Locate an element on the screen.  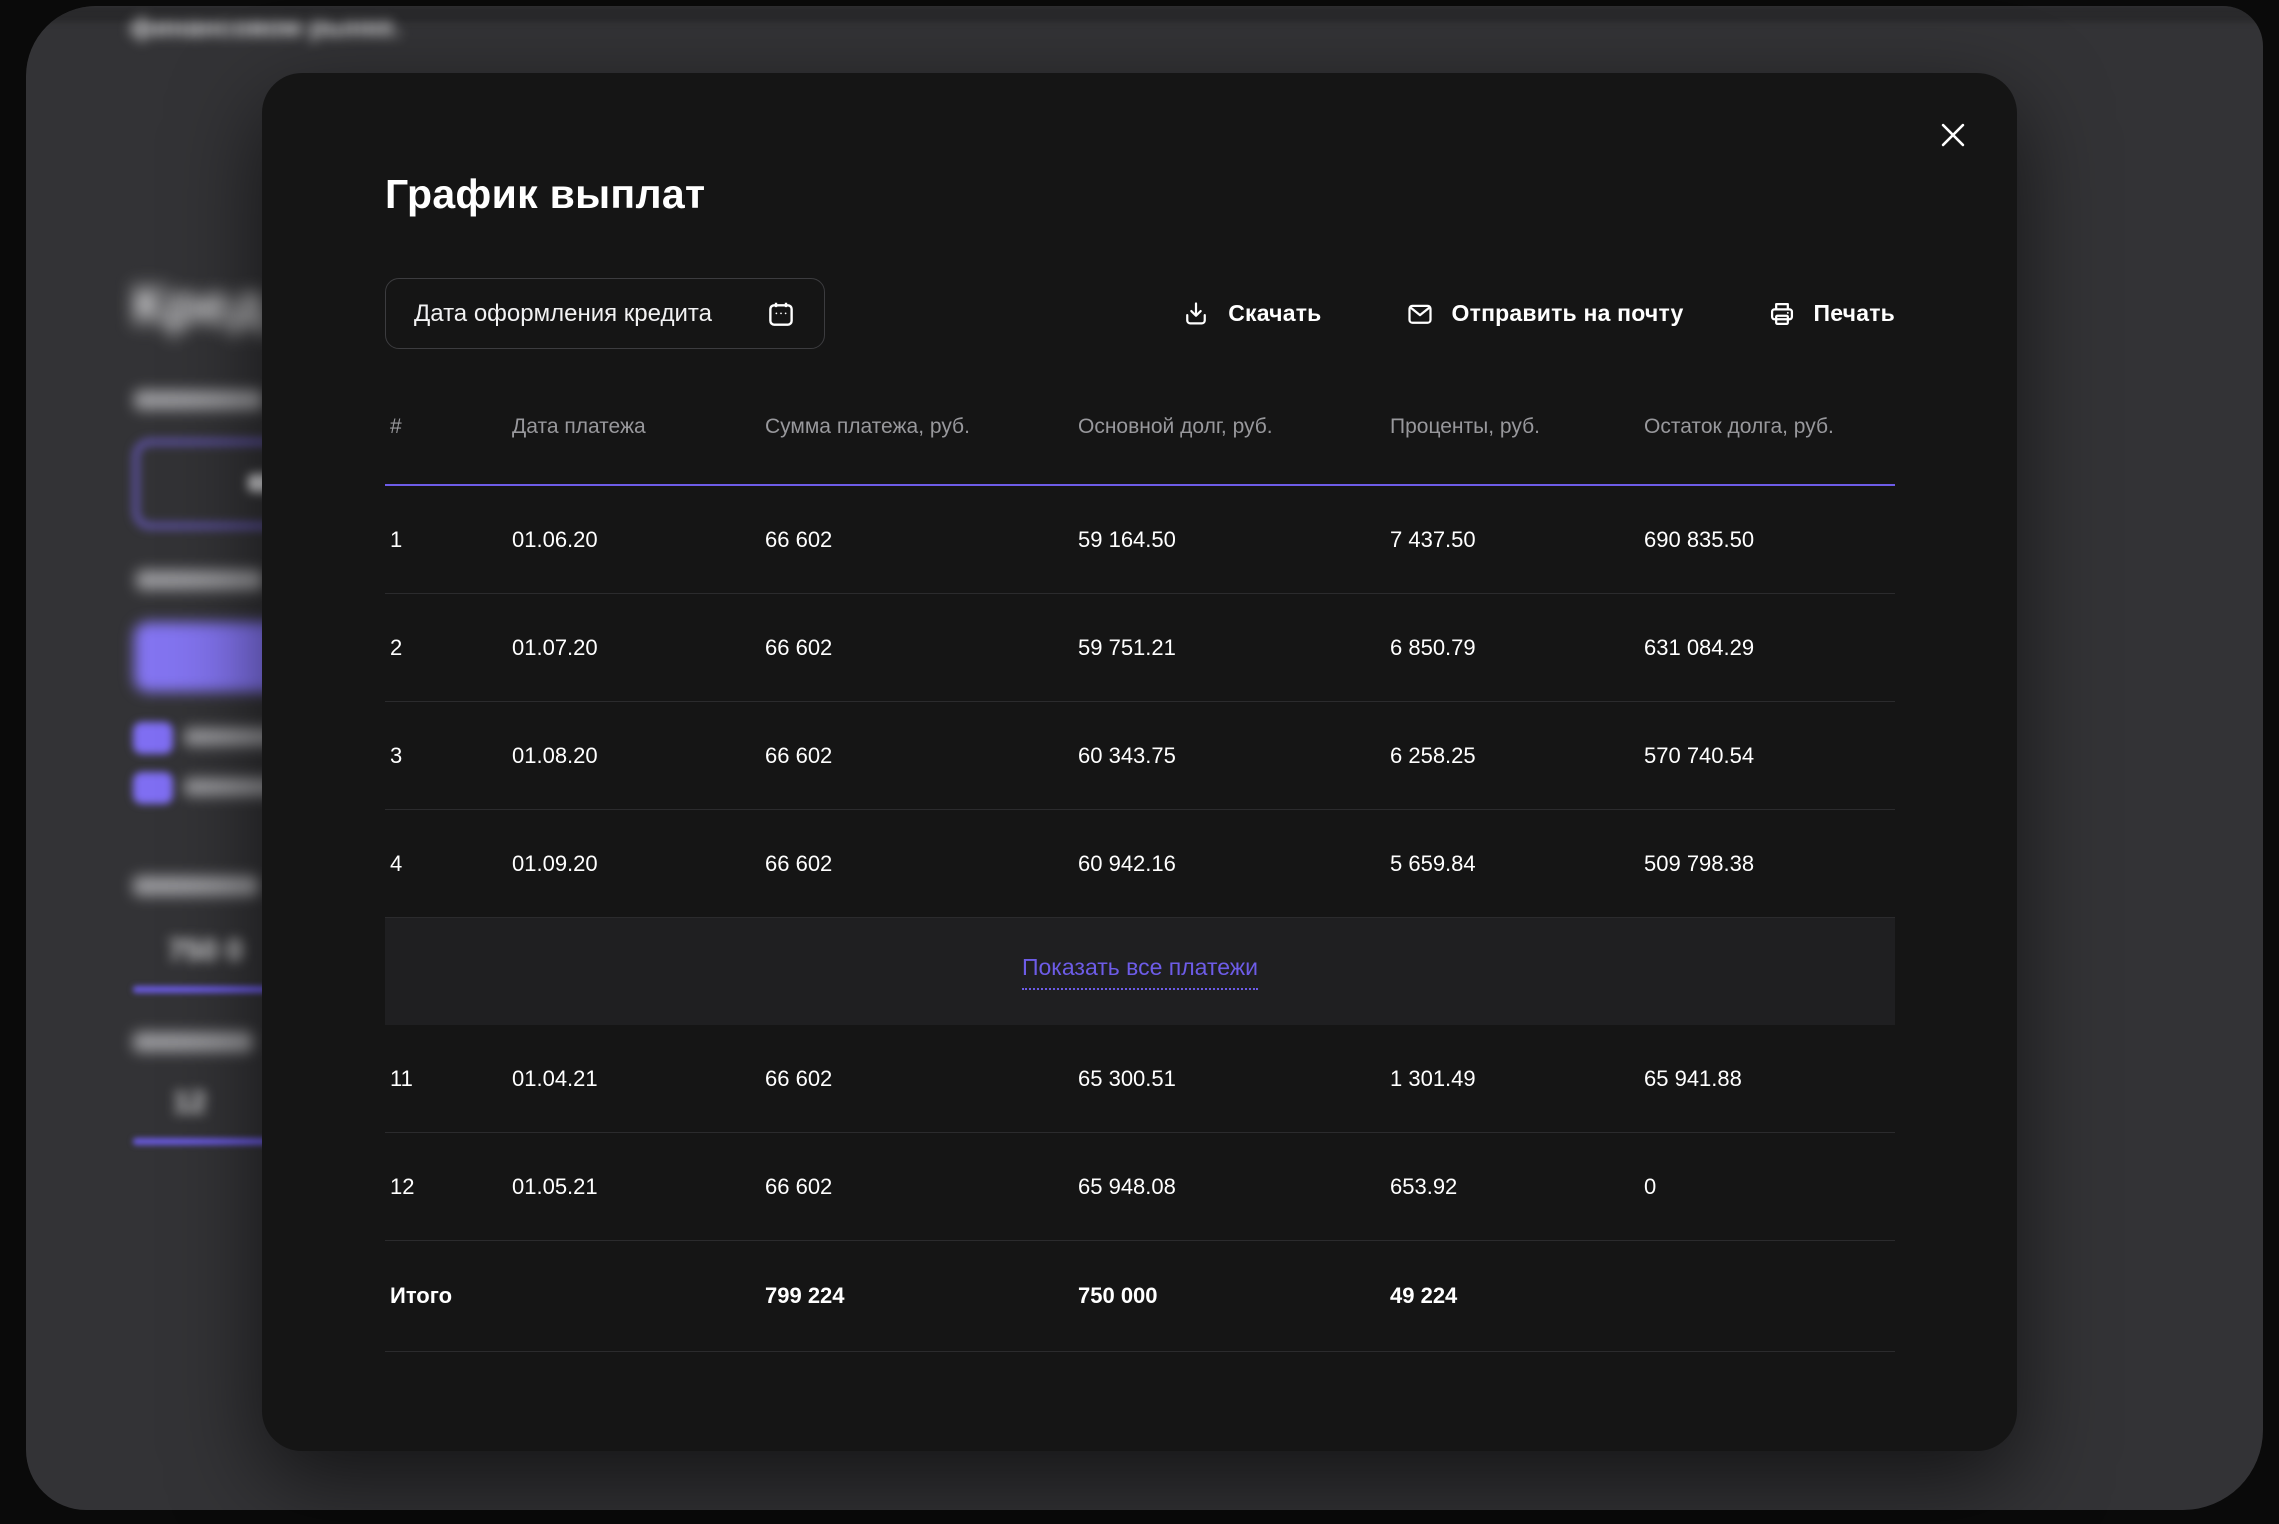
row-interest: 7 437.50 is located at coordinates (1433, 539).